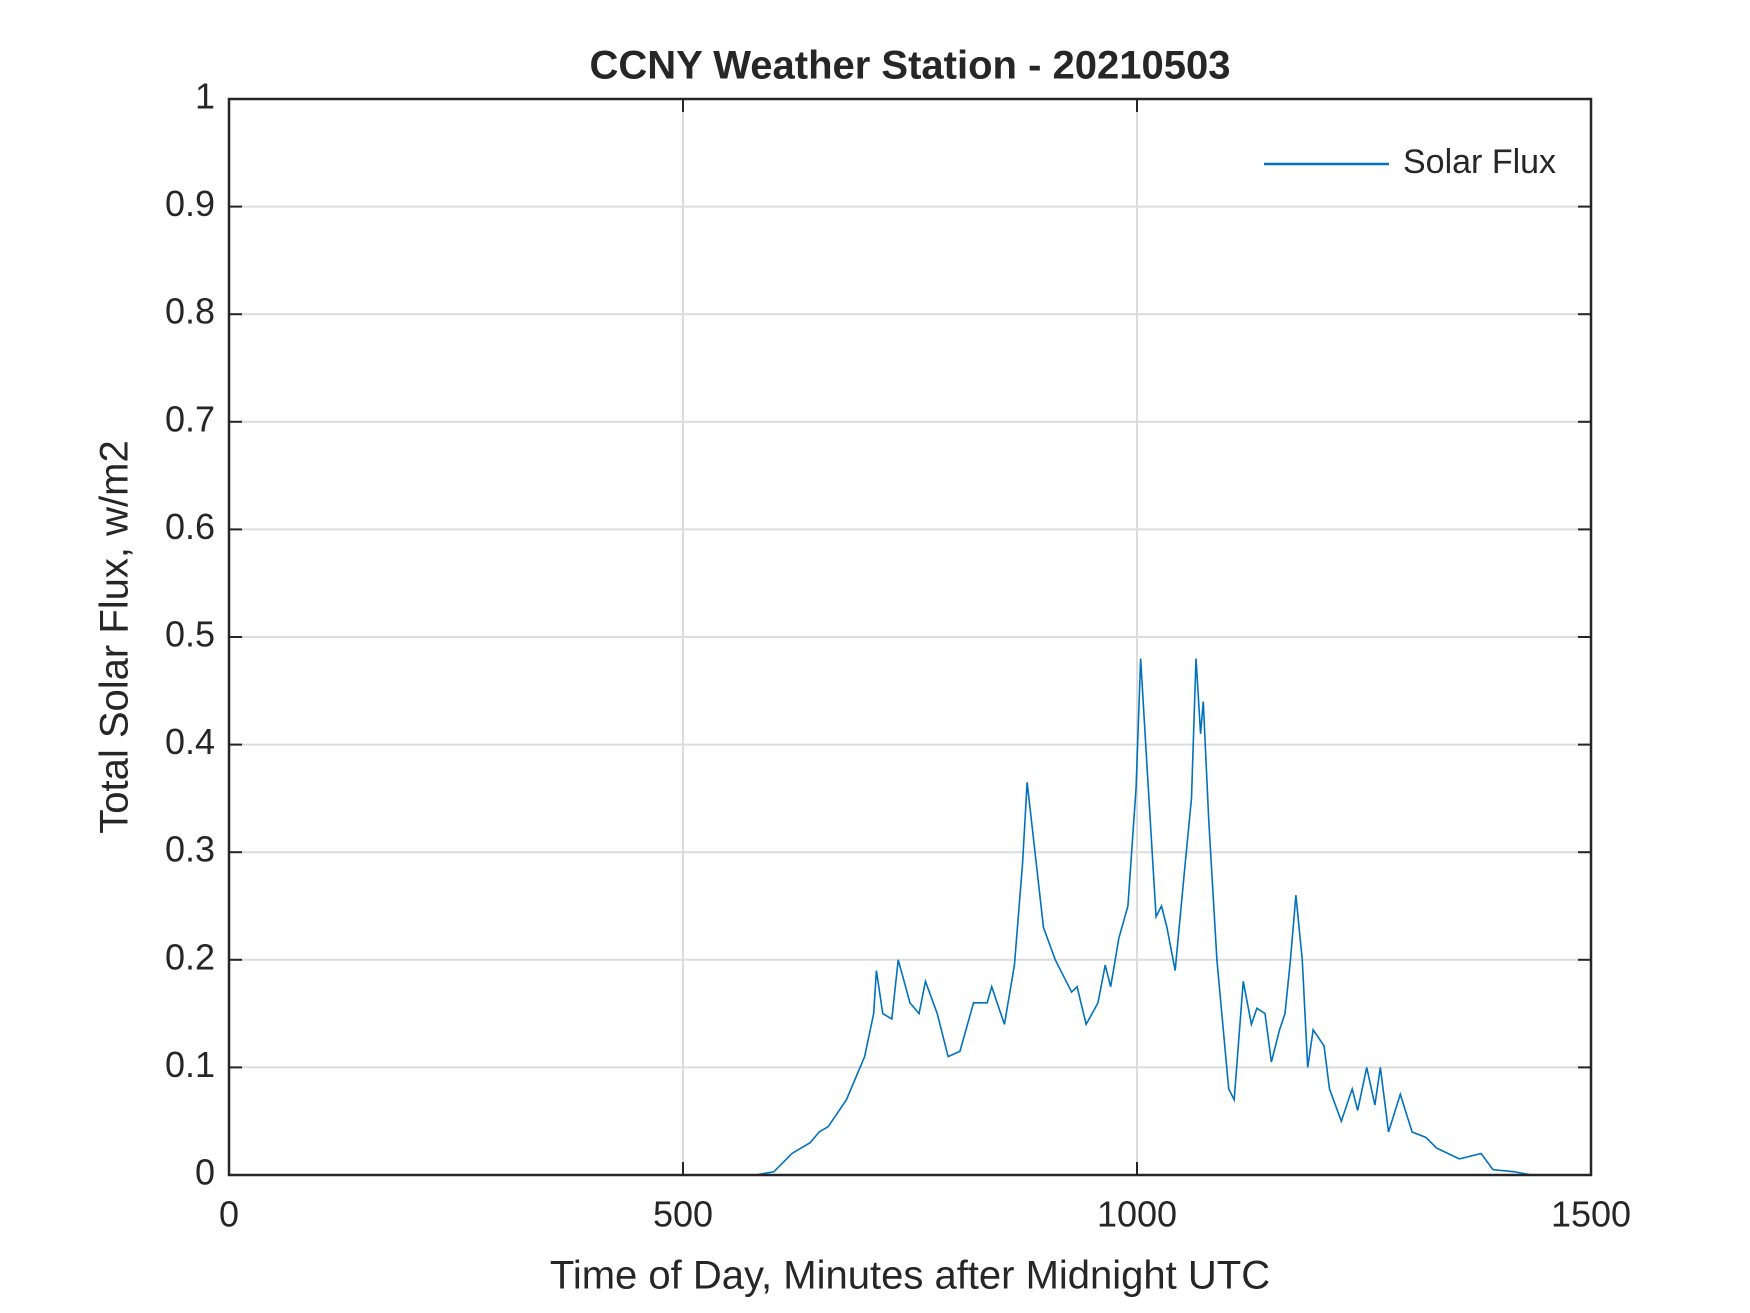 This screenshot has height=1313, width=1750. Describe the element at coordinates (1479, 162) in the screenshot. I see `legend-label: Solar Flux` at that location.